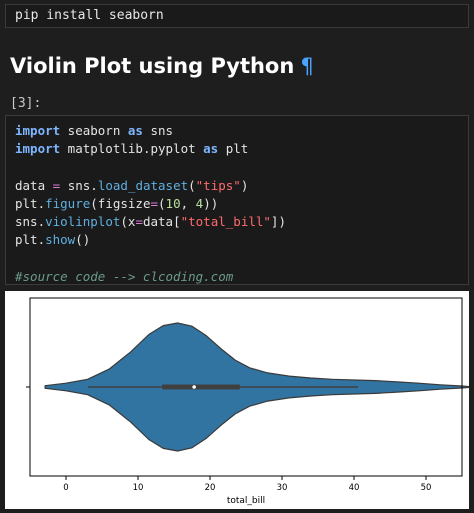  Describe the element at coordinates (278, 222) in the screenshot. I see `code-token: ])` at that location.